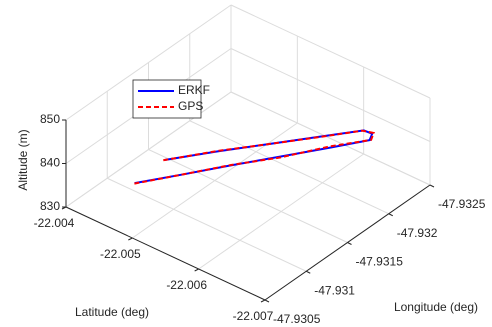 This screenshot has height=327, width=492. Describe the element at coordinates (194, 90) in the screenshot. I see `legend-label: ERKF` at that location.